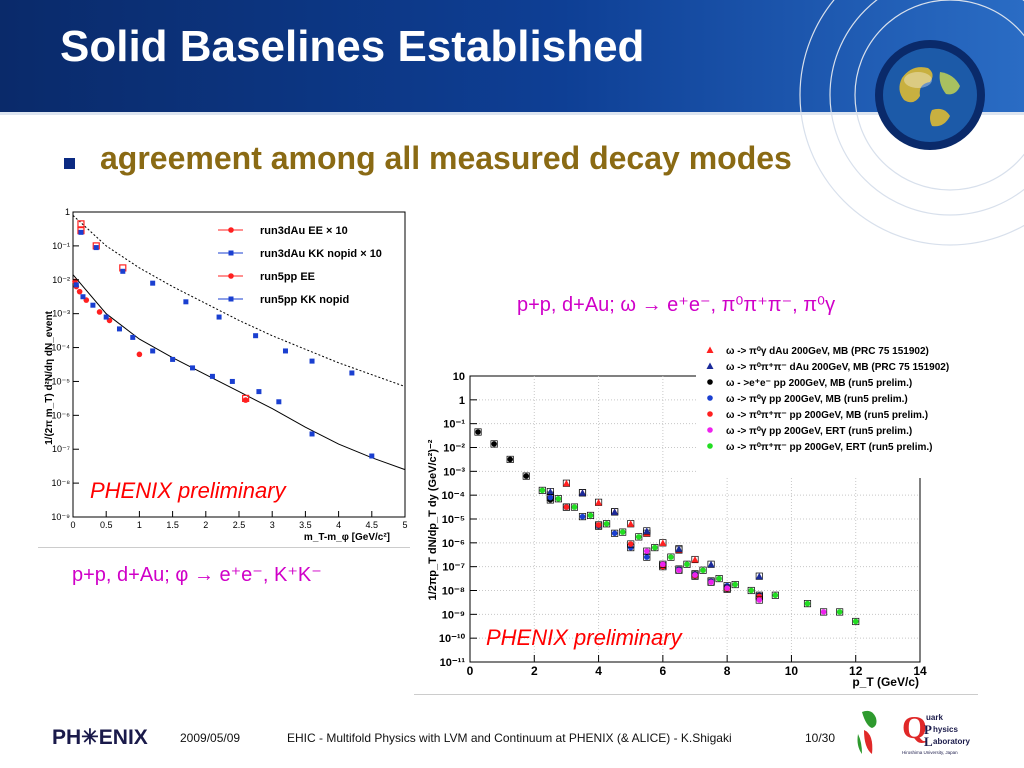 The image size is (1024, 768). I want to click on left-xtick-label-5: 2.5, so click(239, 525).